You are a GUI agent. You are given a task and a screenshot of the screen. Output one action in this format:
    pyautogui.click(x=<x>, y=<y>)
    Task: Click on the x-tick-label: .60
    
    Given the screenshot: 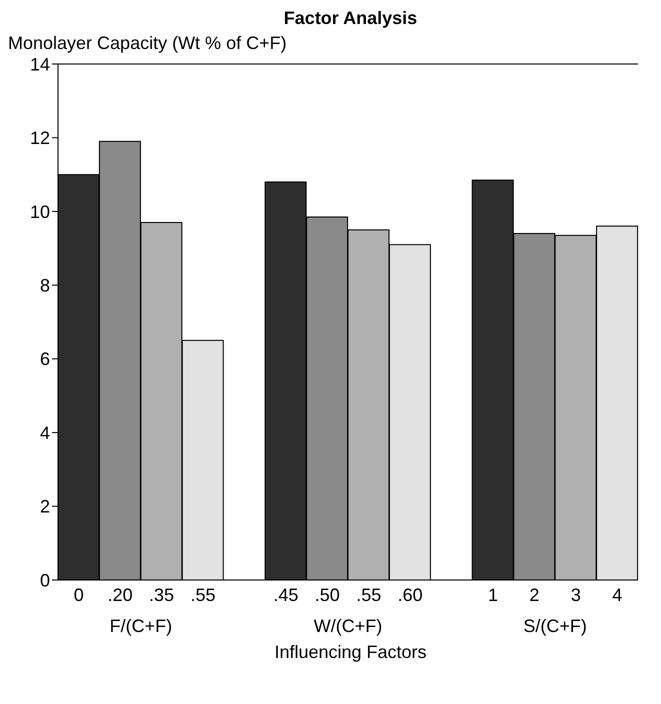 What is the action you would take?
    pyautogui.click(x=410, y=594)
    